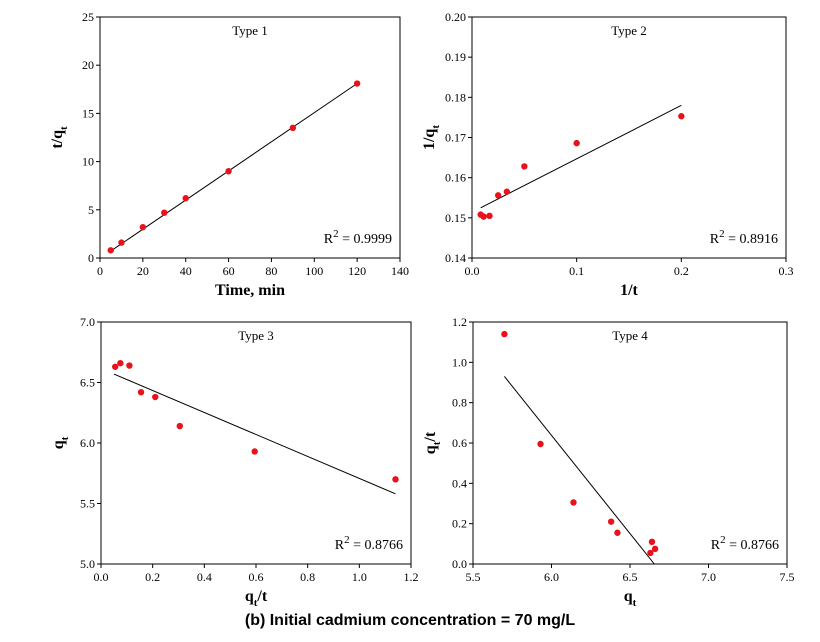 The image size is (820, 642). I want to click on type4-x-tick-label: 7.5, so click(787, 577).